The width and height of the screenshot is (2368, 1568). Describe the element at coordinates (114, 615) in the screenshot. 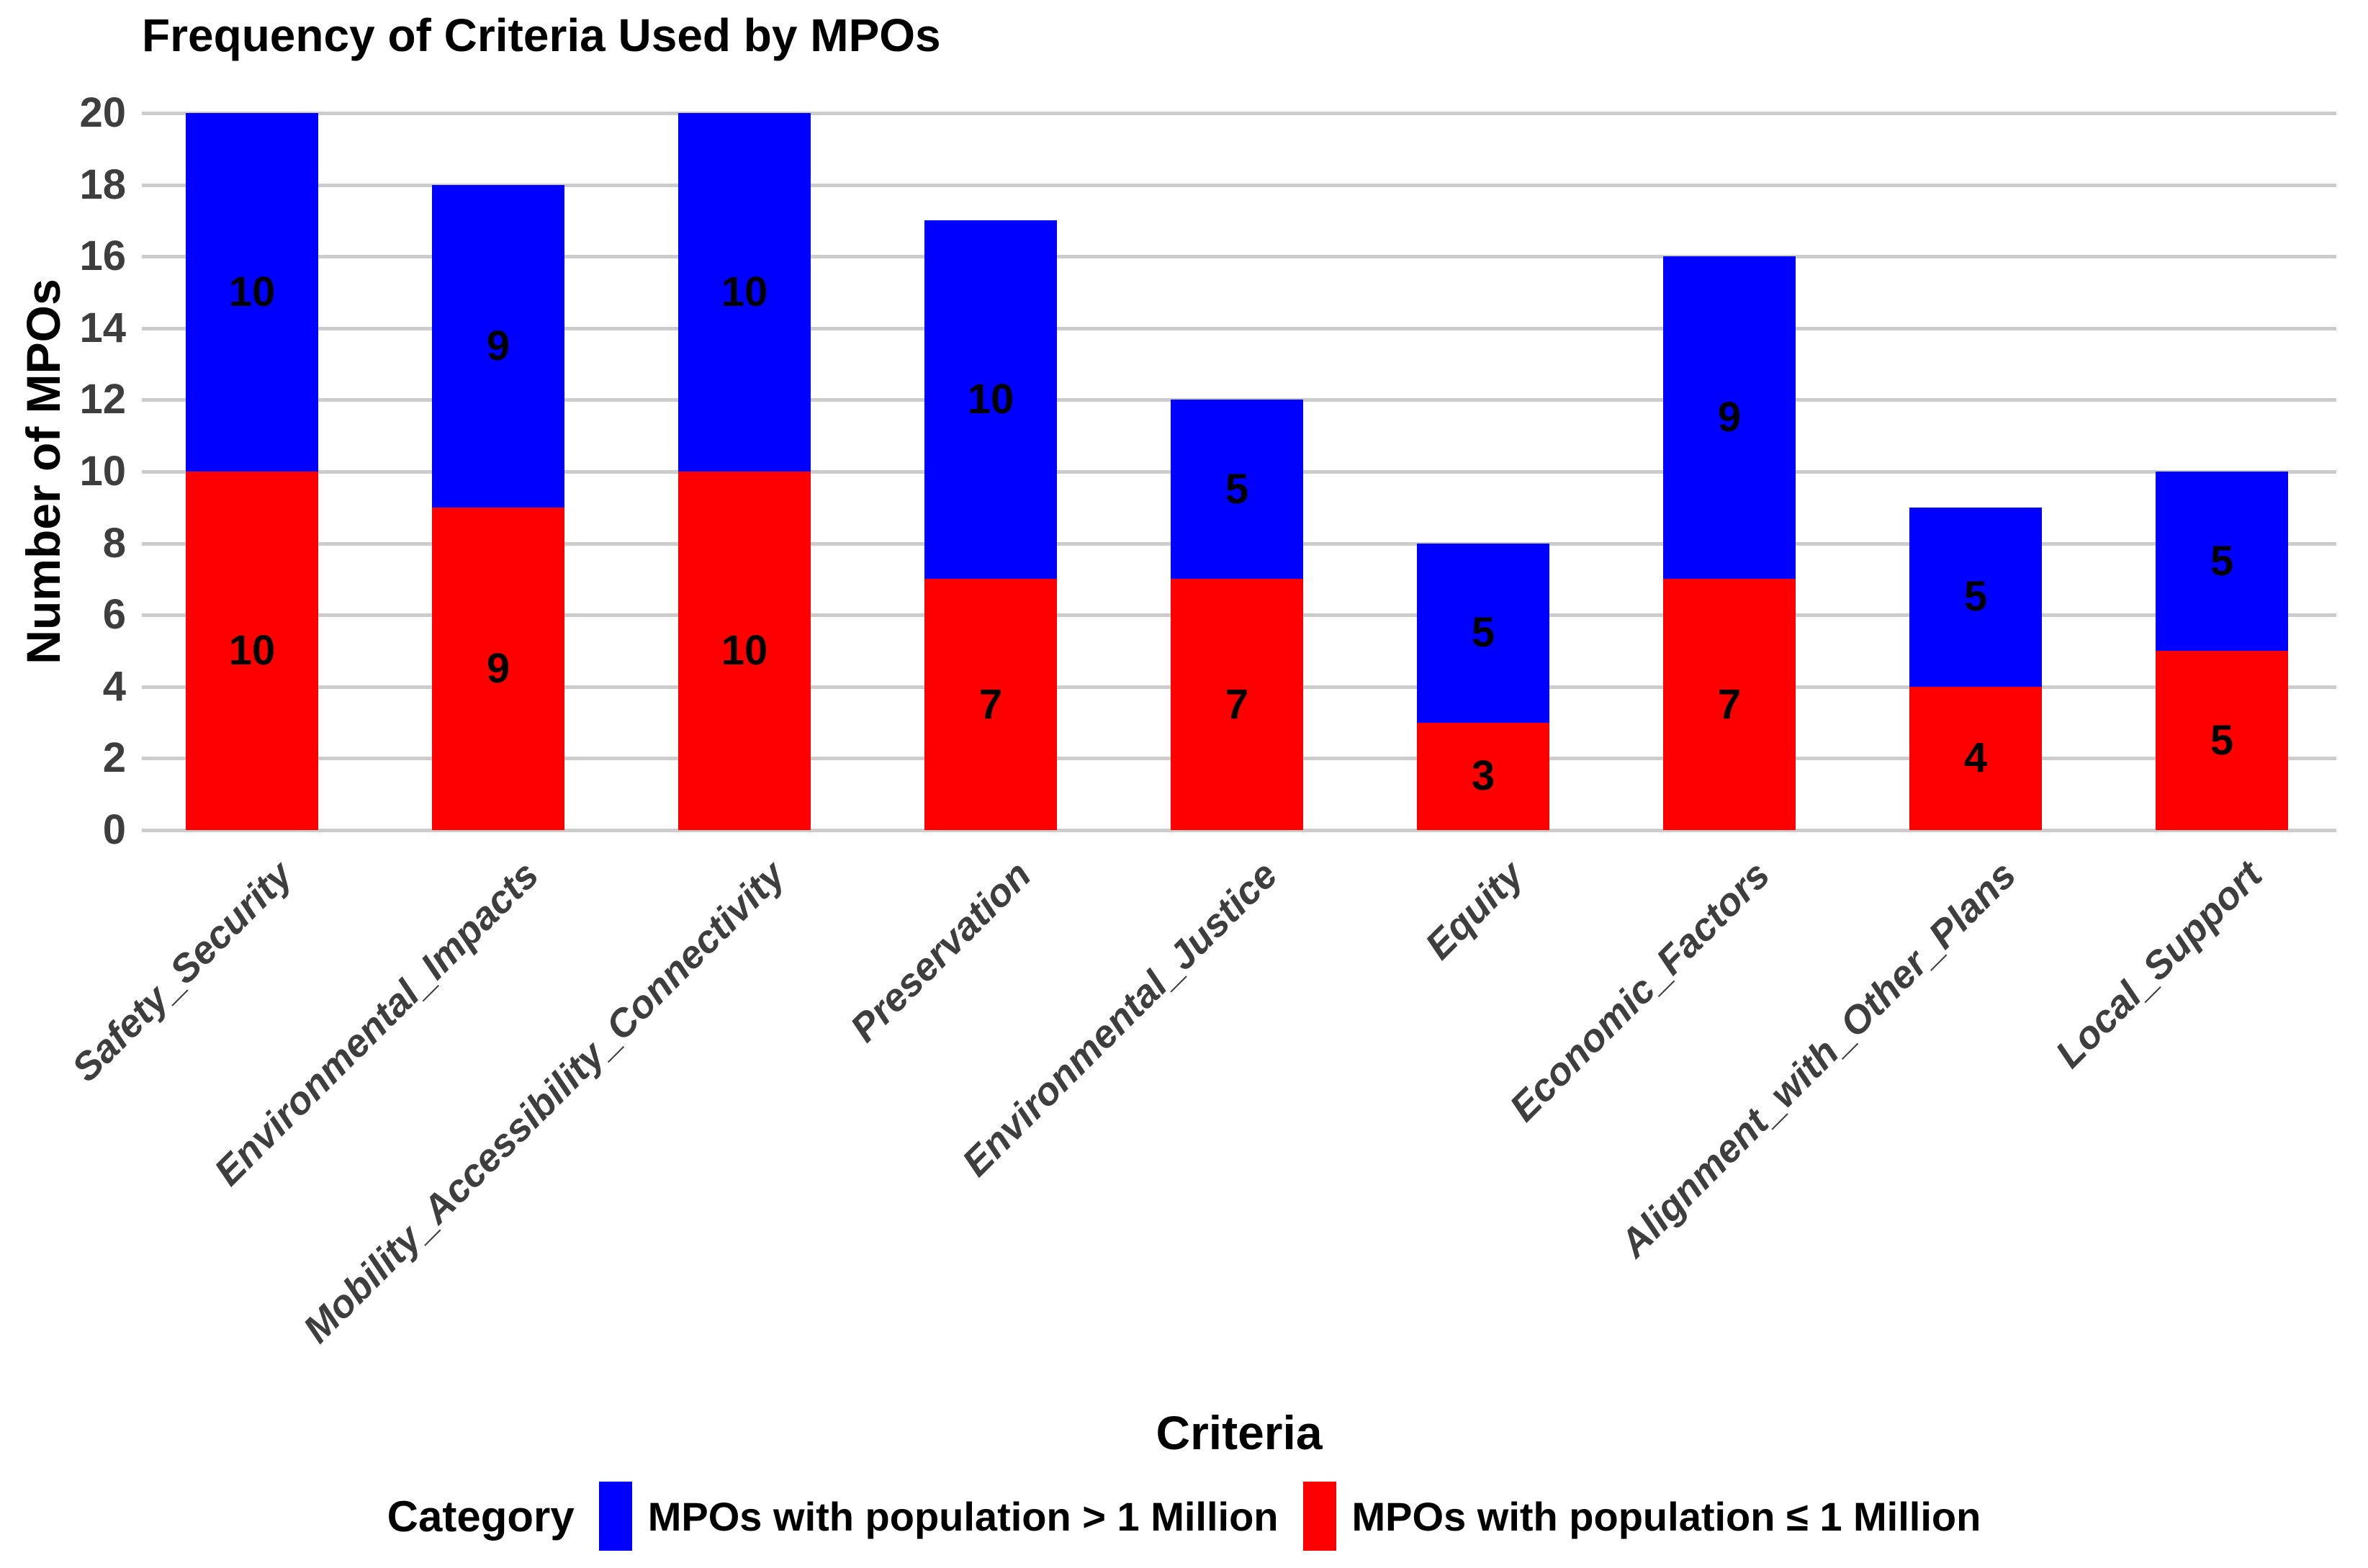

I see `y-tick-label: 6` at that location.